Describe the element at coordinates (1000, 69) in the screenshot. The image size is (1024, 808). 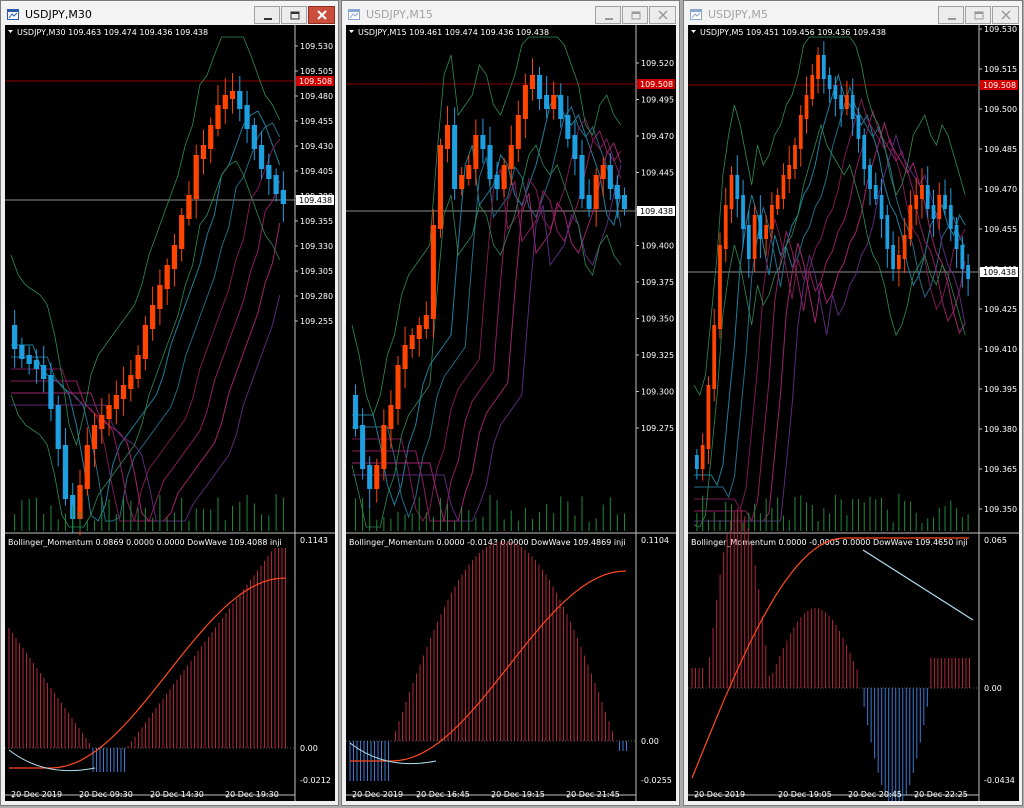
I see `price-label: 109.515` at that location.